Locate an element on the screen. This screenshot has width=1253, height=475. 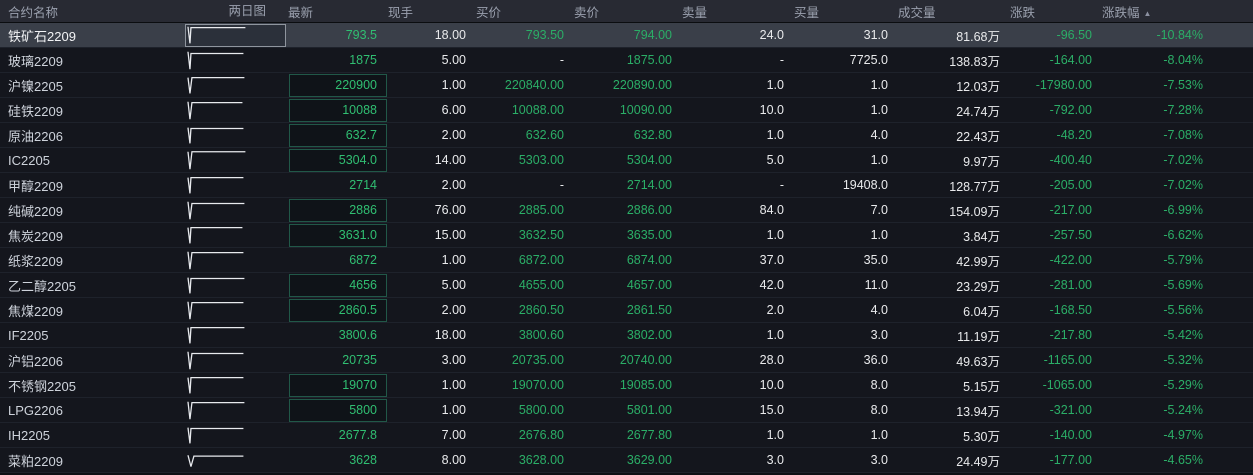
cell-total-volume: 5.30万 is located at coordinates (954, 435).